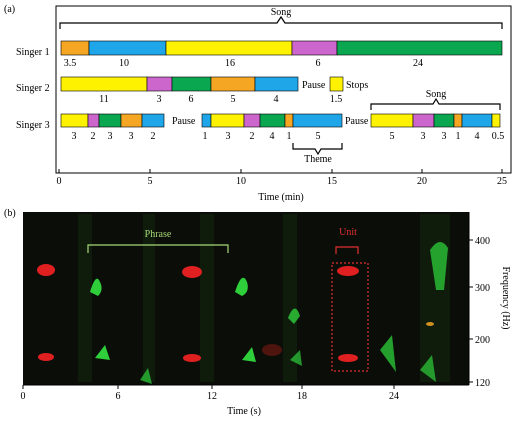 The image size is (512, 421). Describe the element at coordinates (430, 324) in the screenshot. I see `orange-blip` at that location.